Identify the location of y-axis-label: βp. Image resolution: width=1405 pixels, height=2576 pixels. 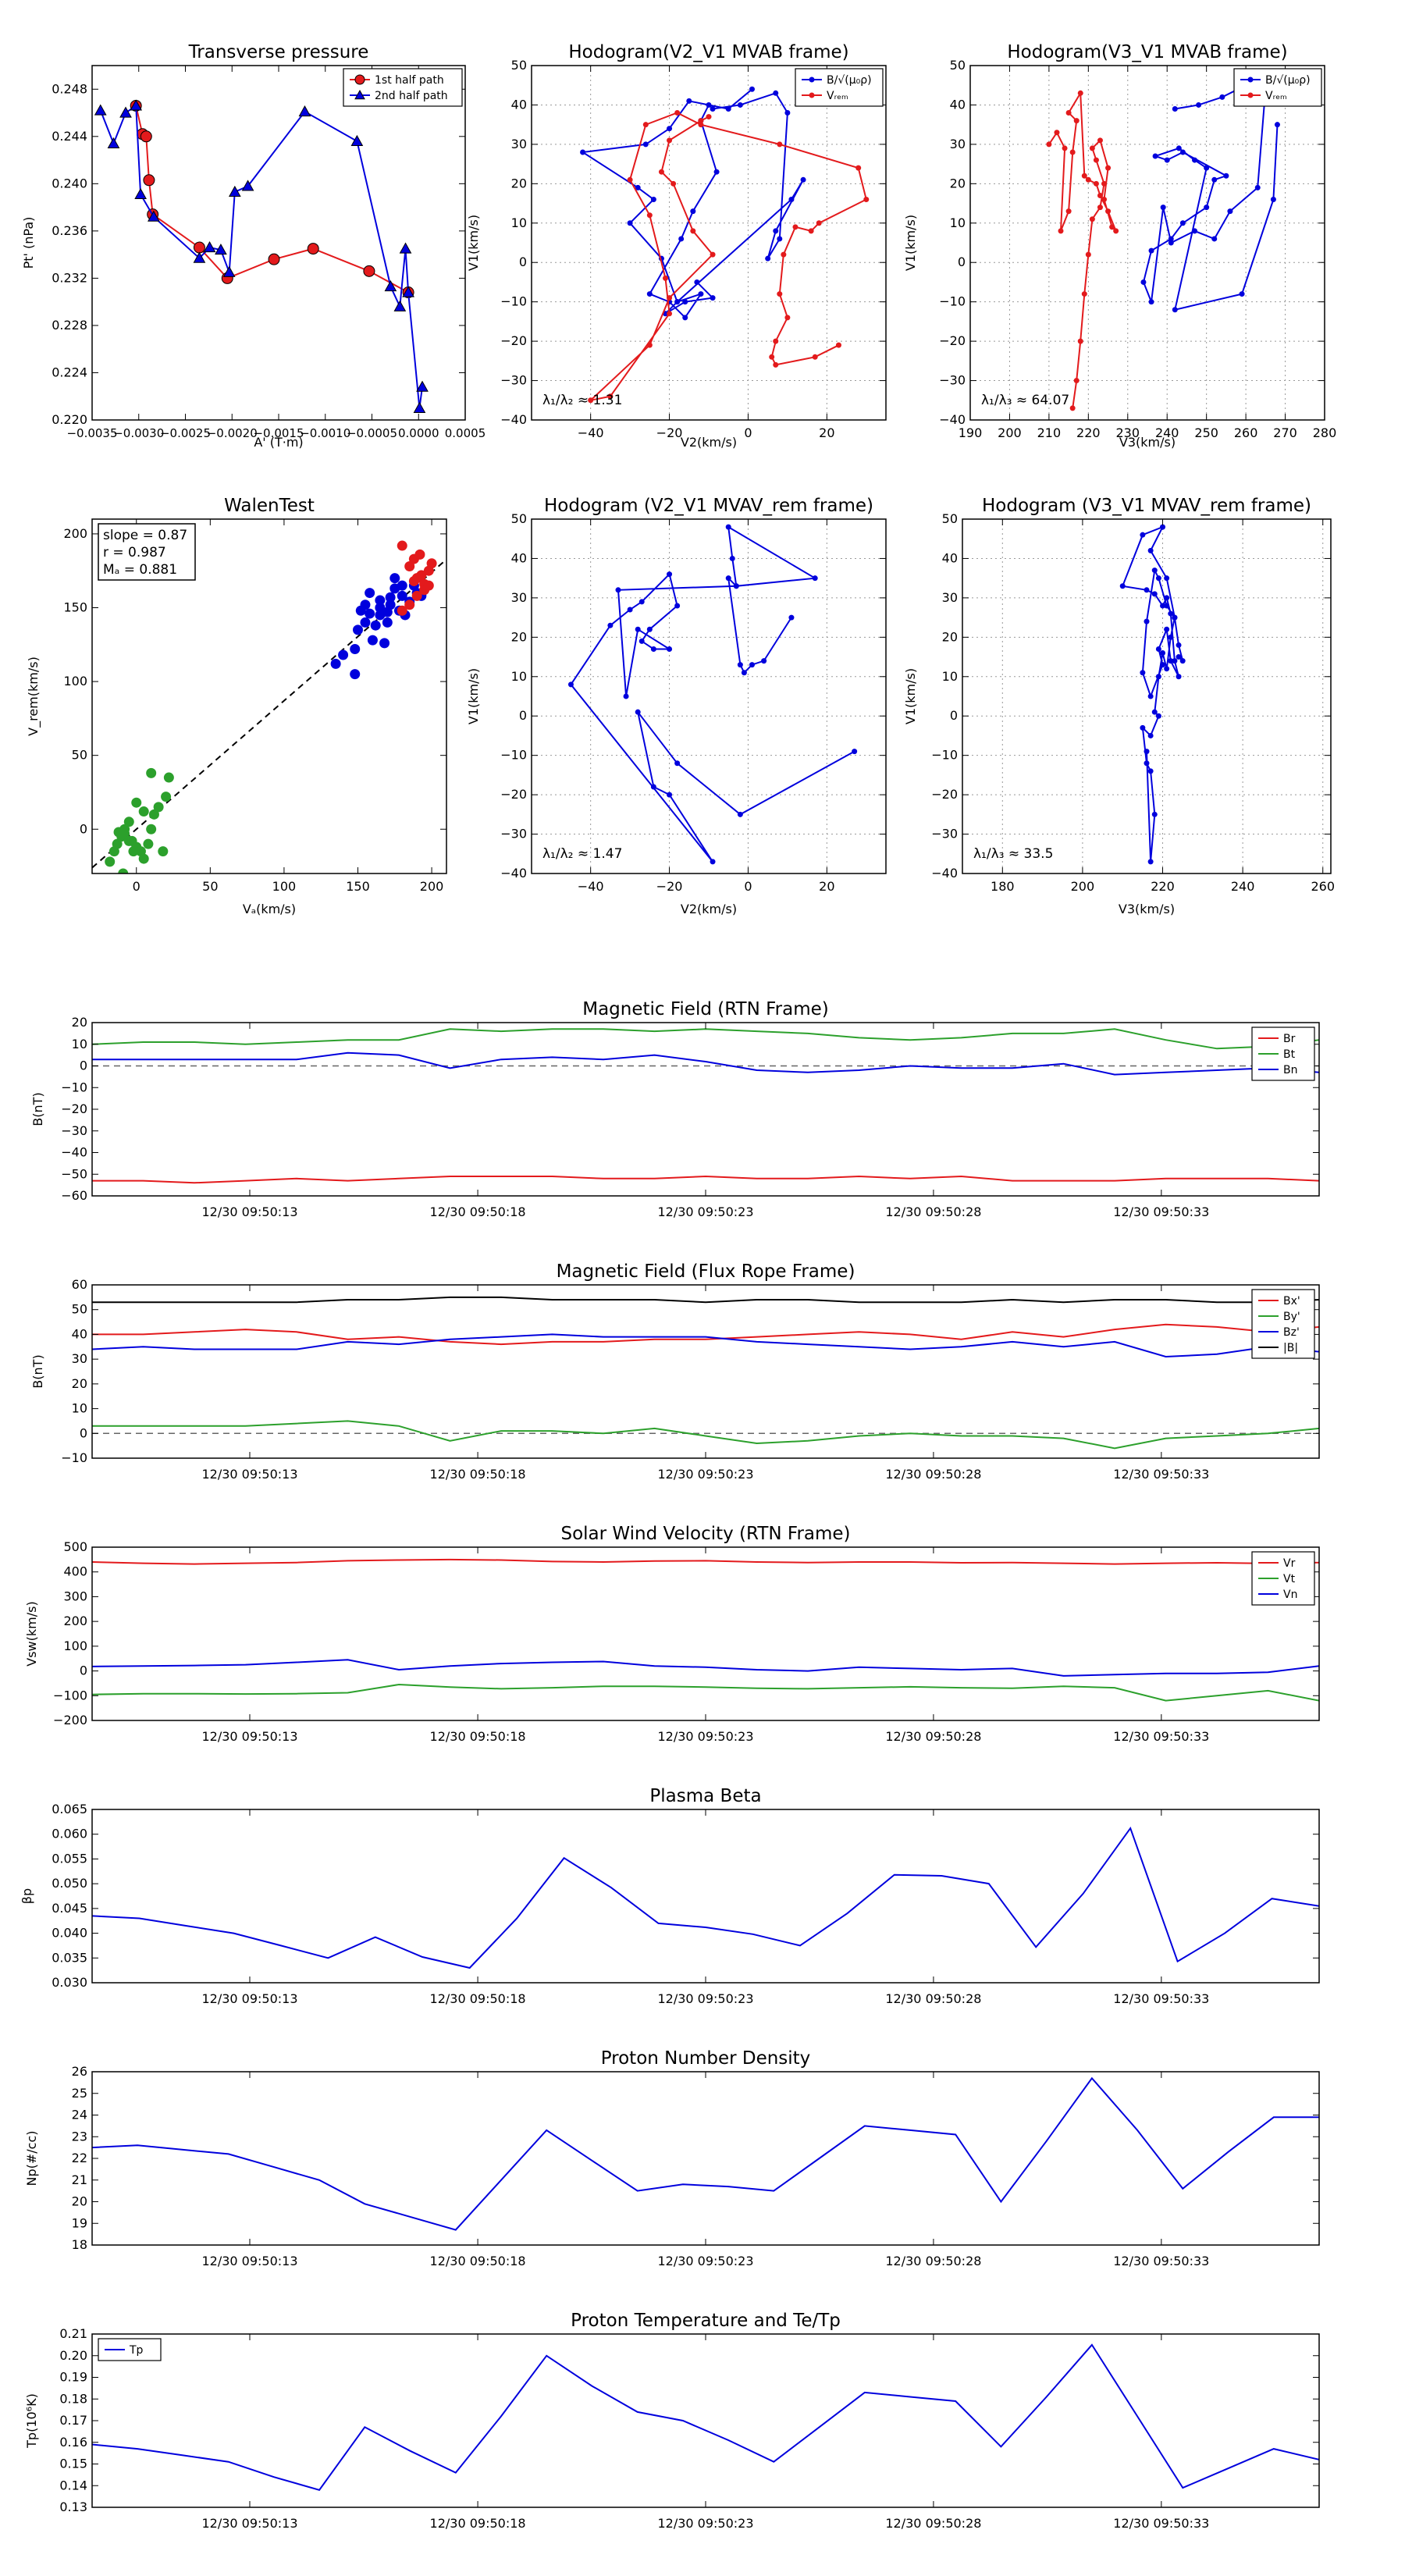
(27, 1896).